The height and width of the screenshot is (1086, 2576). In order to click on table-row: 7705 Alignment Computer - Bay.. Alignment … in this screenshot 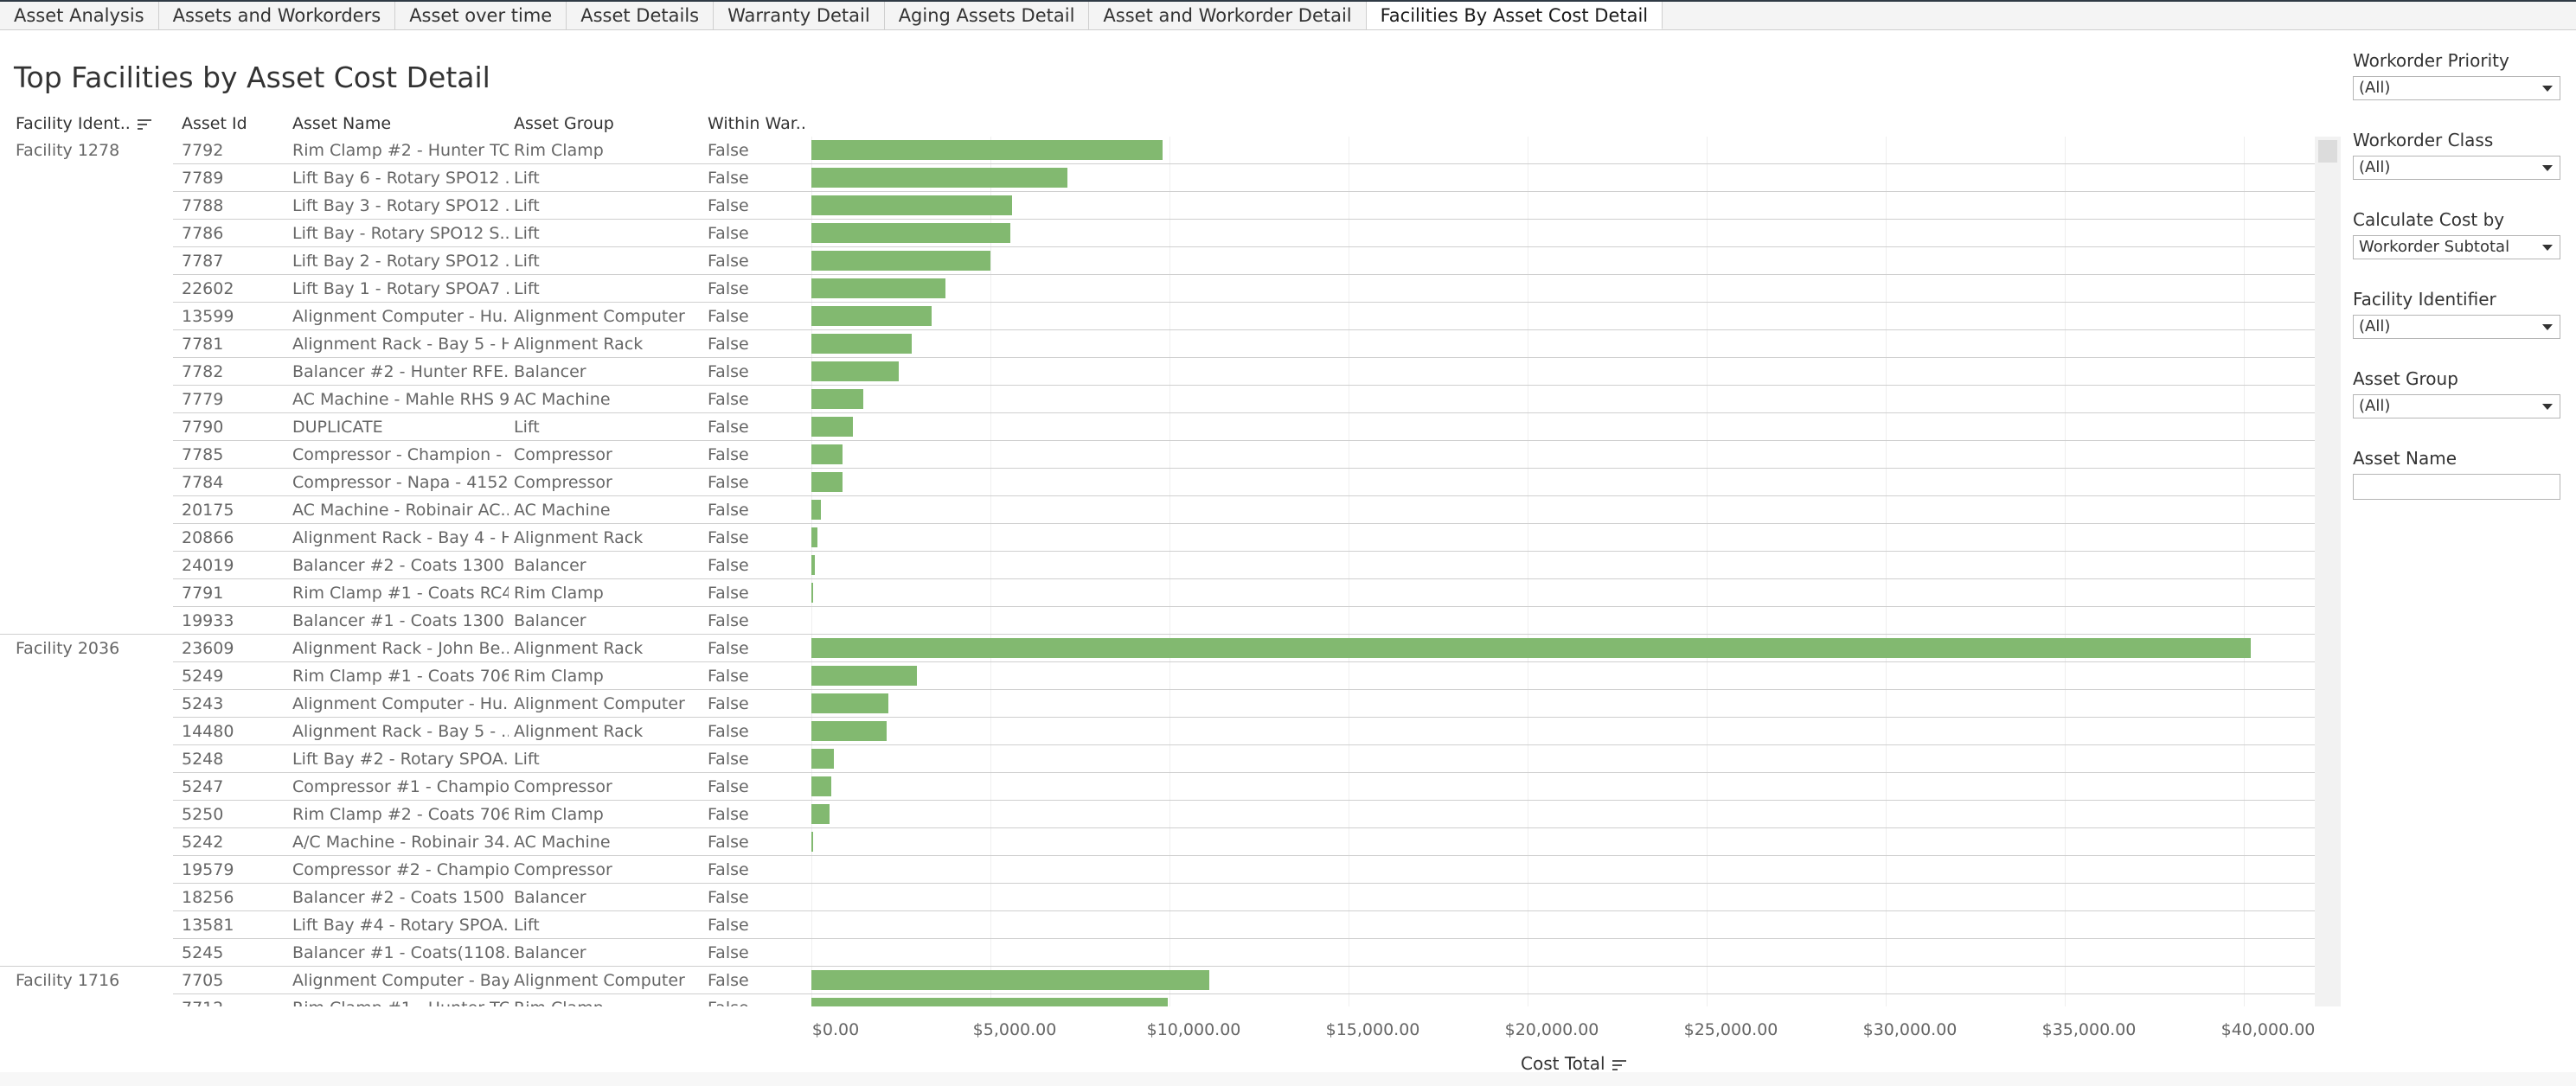, I will do `click(1244, 980)`.